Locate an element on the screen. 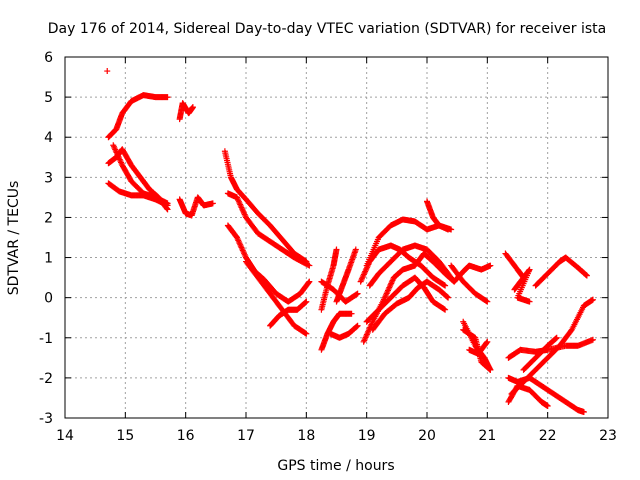  x-tick-label: 22 is located at coordinates (548, 436).